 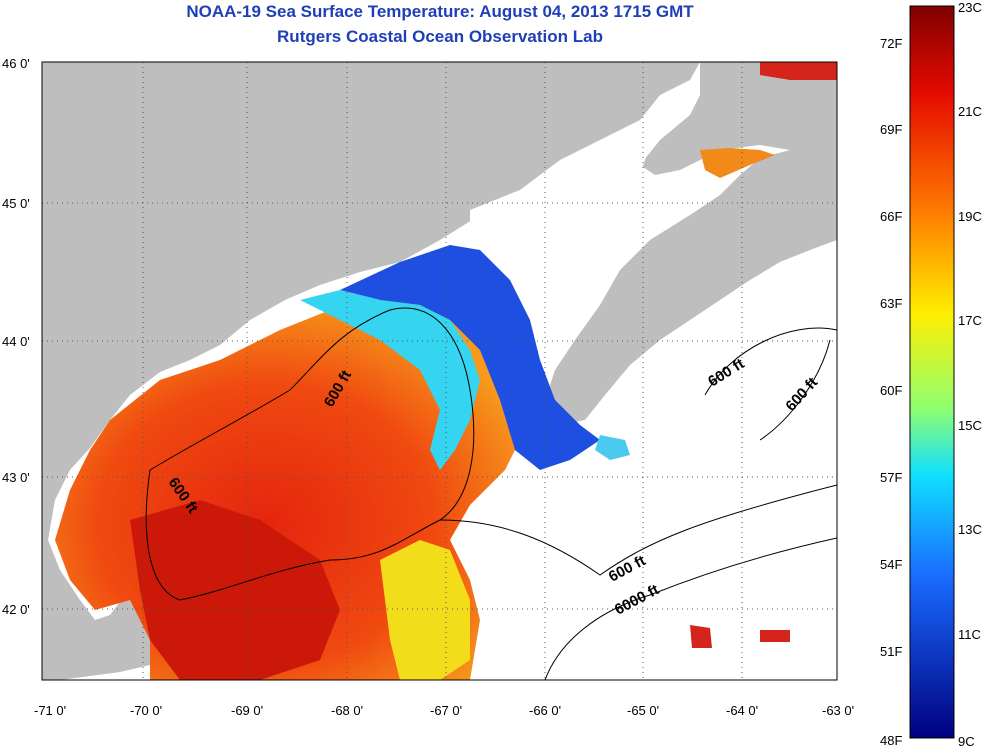 I want to click on sst-nova-scotia-coast, so click(x=612, y=447).